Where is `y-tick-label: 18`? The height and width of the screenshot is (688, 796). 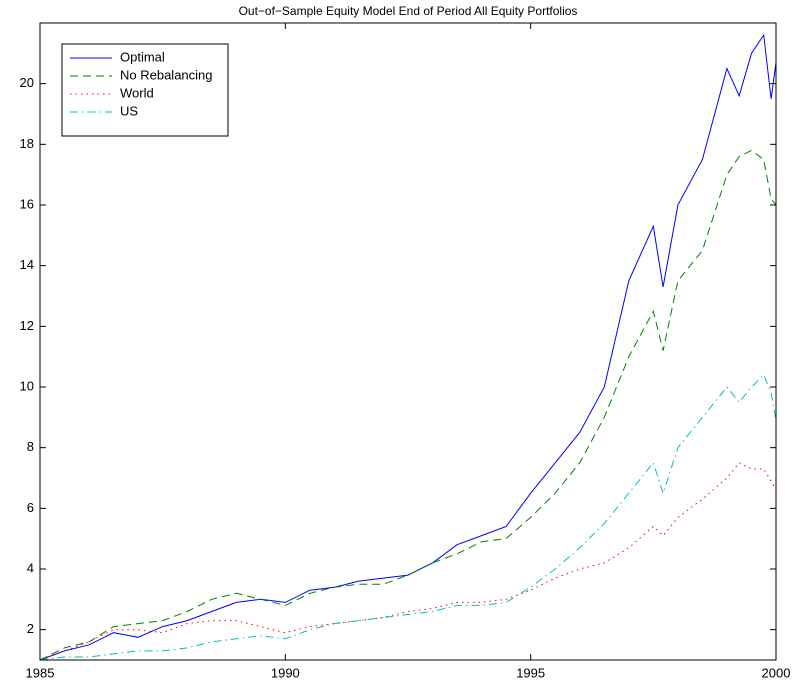 y-tick-label: 18 is located at coordinates (27, 143).